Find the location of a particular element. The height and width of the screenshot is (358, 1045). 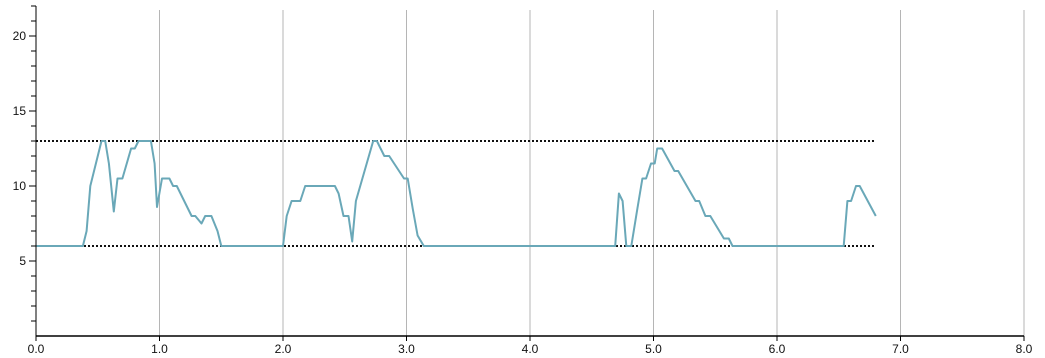

y-tick-label: 20 is located at coordinates (20, 36).